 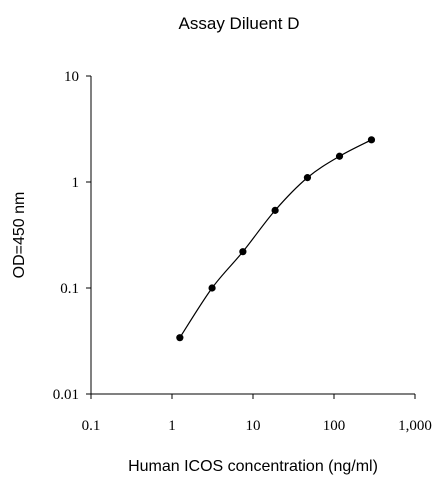 What do you see at coordinates (239, 23) in the screenshot?
I see `chart-title: Assay Diluent D` at bounding box center [239, 23].